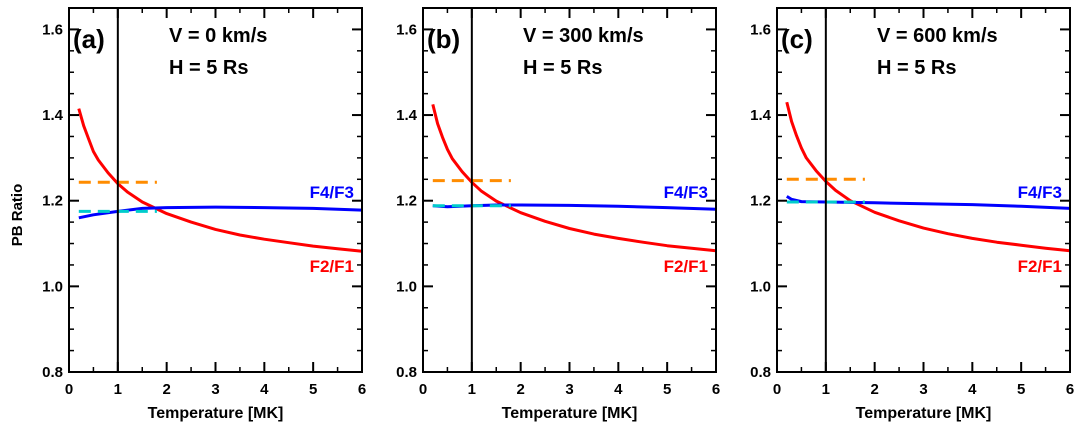 This screenshot has width=1082, height=437. I want to click on panel-b-y-tick-label: 1.4, so click(407, 115).